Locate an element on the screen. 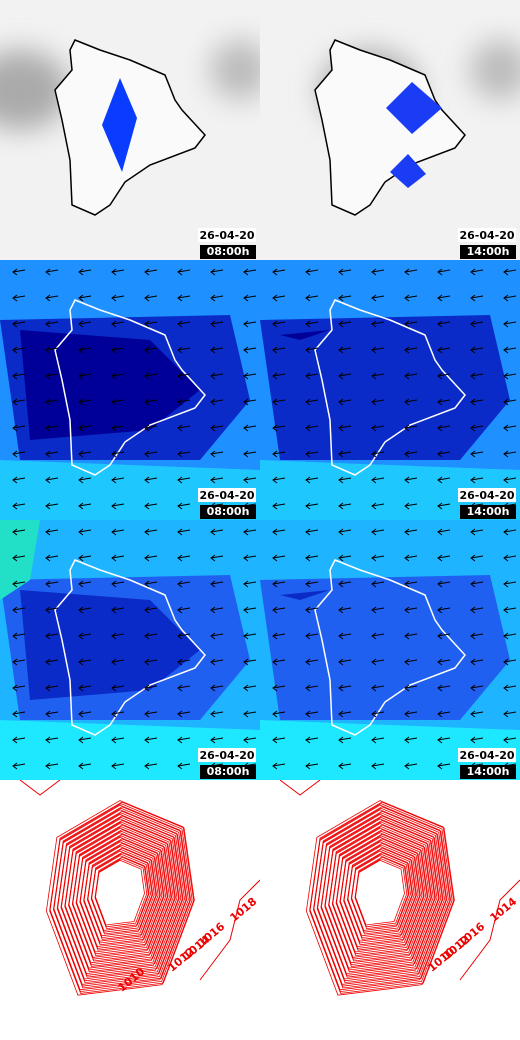  panel: 26-04-20 08:00h is located at coordinates (130, 390).